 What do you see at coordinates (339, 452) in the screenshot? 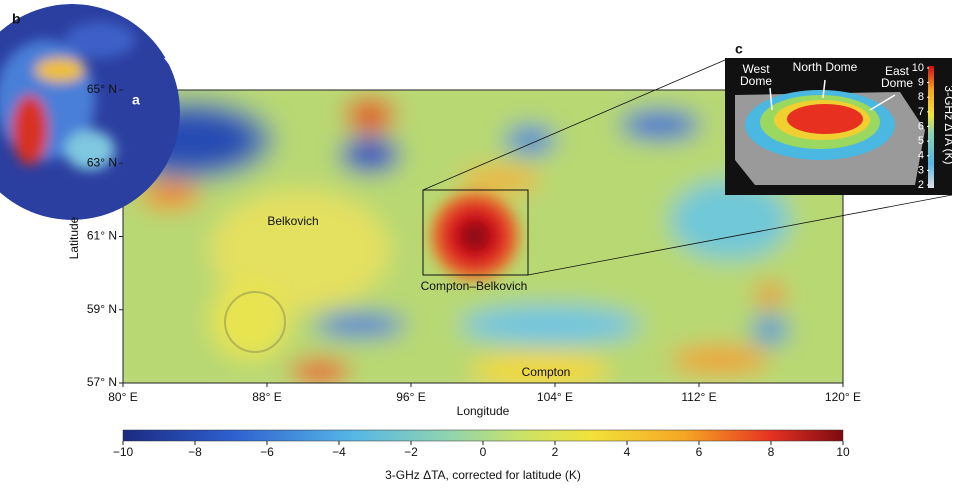
I see `colorbar-tick-label: −4` at bounding box center [339, 452].